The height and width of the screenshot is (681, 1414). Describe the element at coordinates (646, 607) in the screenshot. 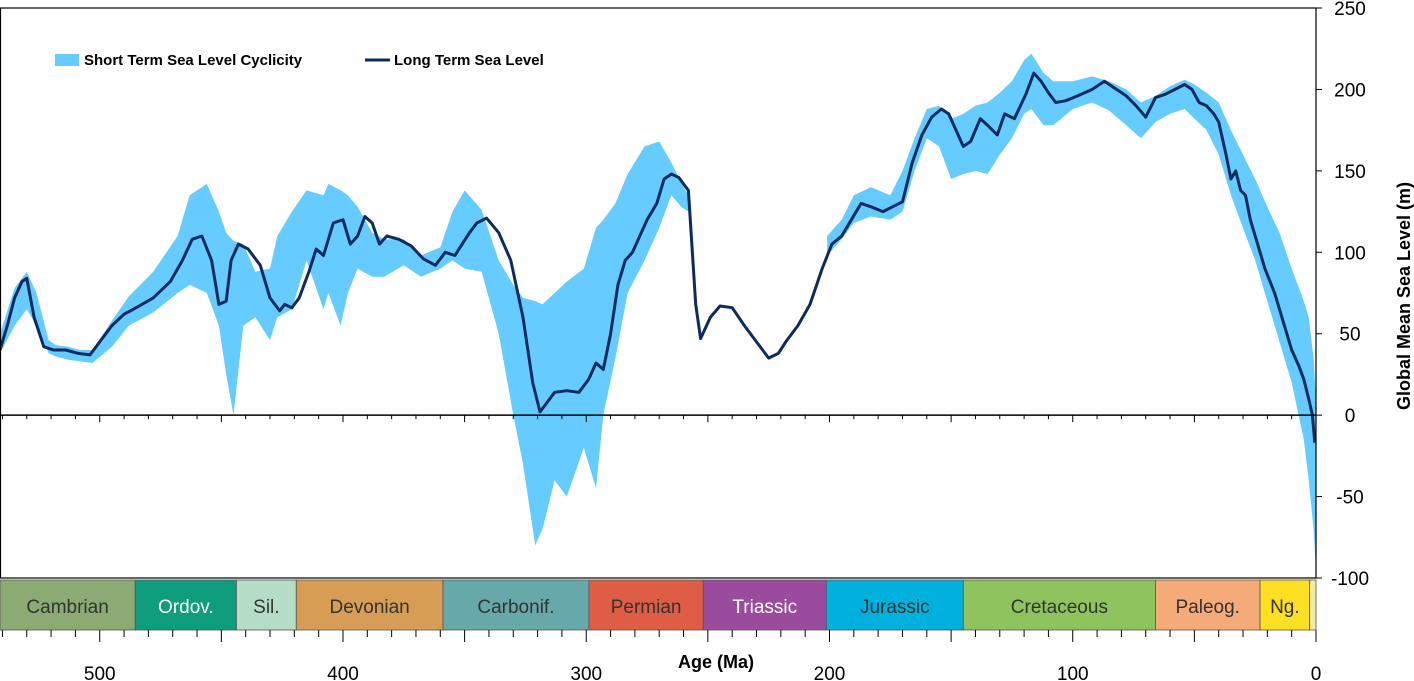

I see `period-label: Permian` at that location.